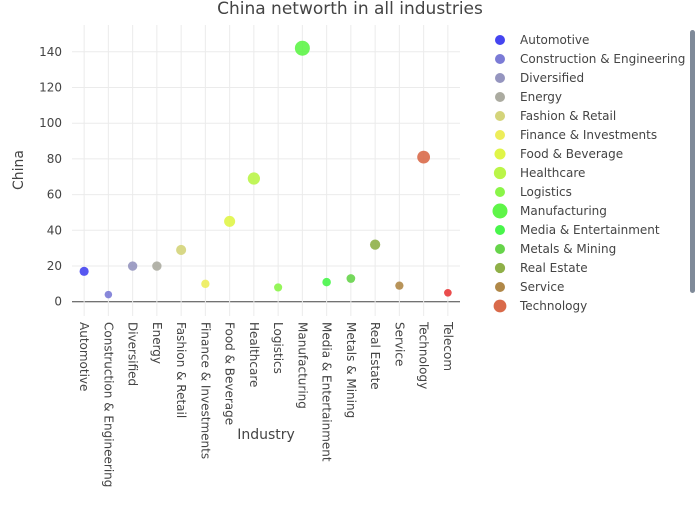  I want to click on x-tick-label: Telecom, so click(448, 346).